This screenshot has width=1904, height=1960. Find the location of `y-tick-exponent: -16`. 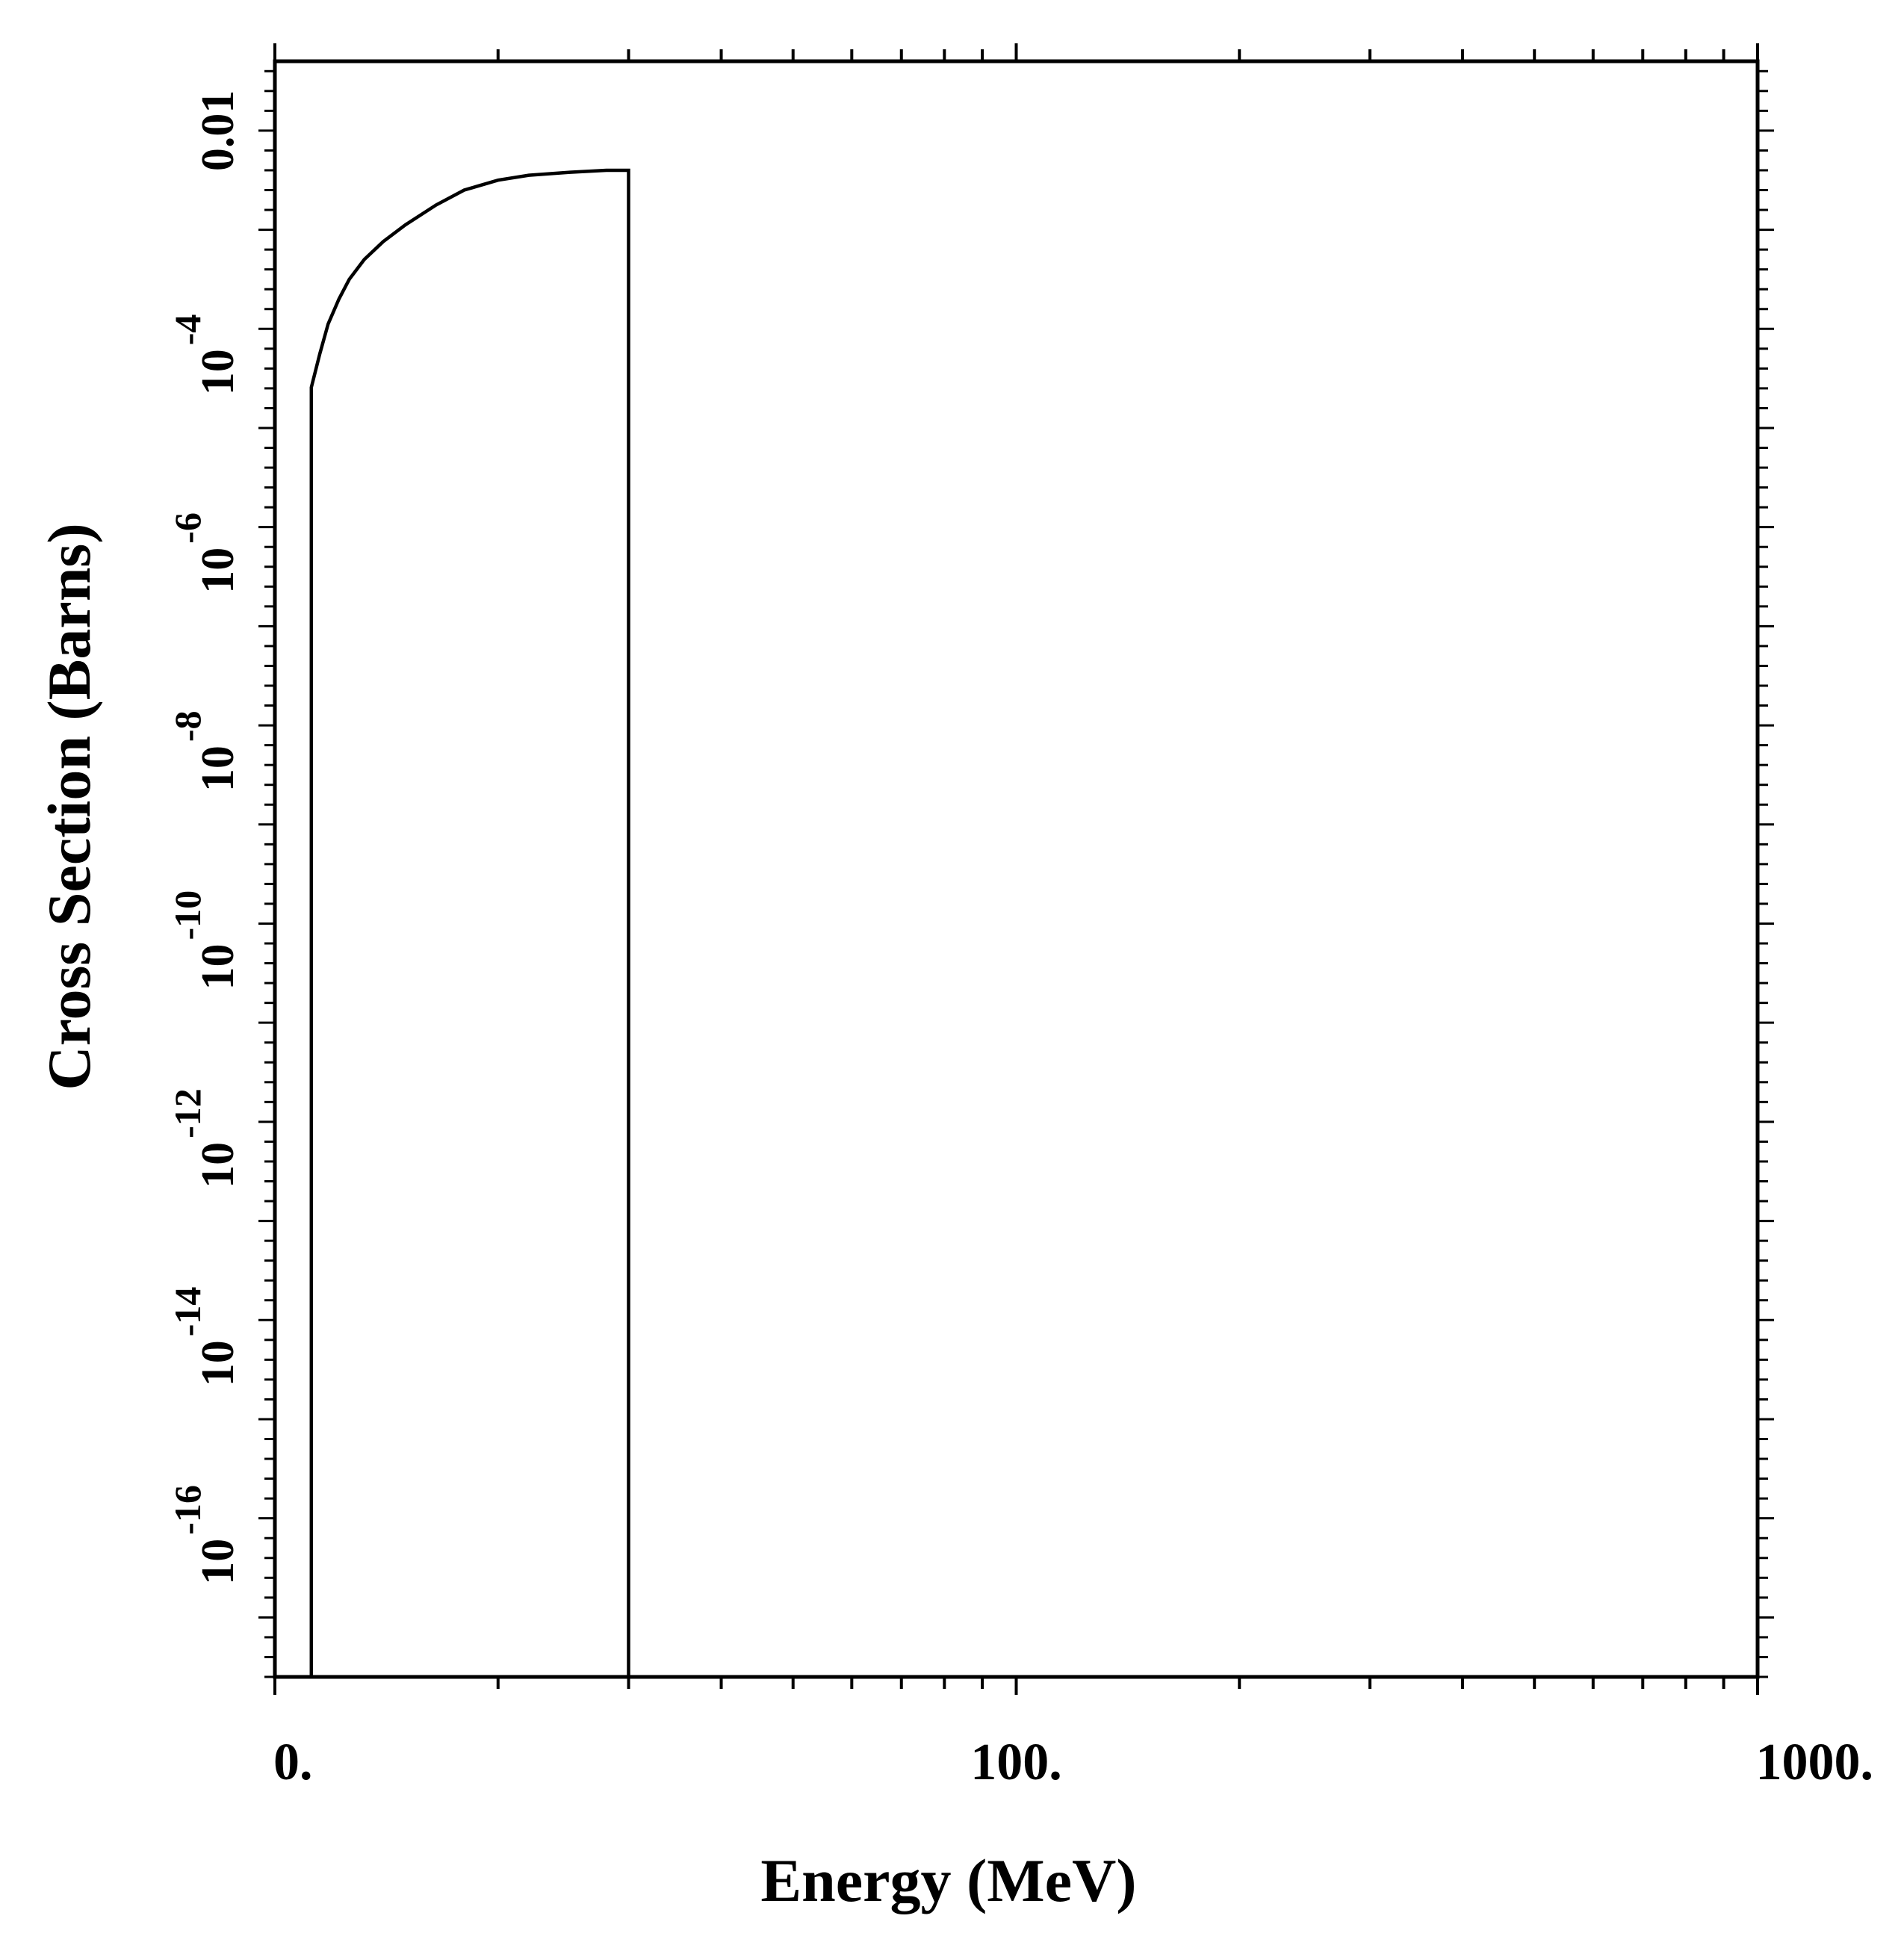

y-tick-exponent: -16 is located at coordinates (187, 1510).